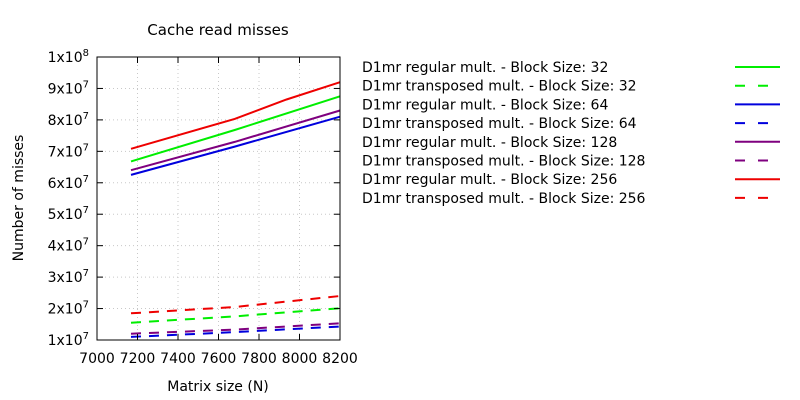  Describe the element at coordinates (68, 309) in the screenshot. I see `y-tick-label: 2x10⁷` at that location.